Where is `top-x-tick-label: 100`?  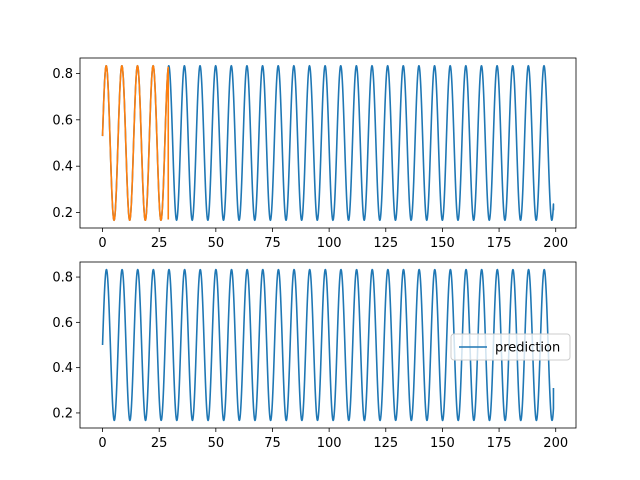 top-x-tick-label: 100 is located at coordinates (329, 243).